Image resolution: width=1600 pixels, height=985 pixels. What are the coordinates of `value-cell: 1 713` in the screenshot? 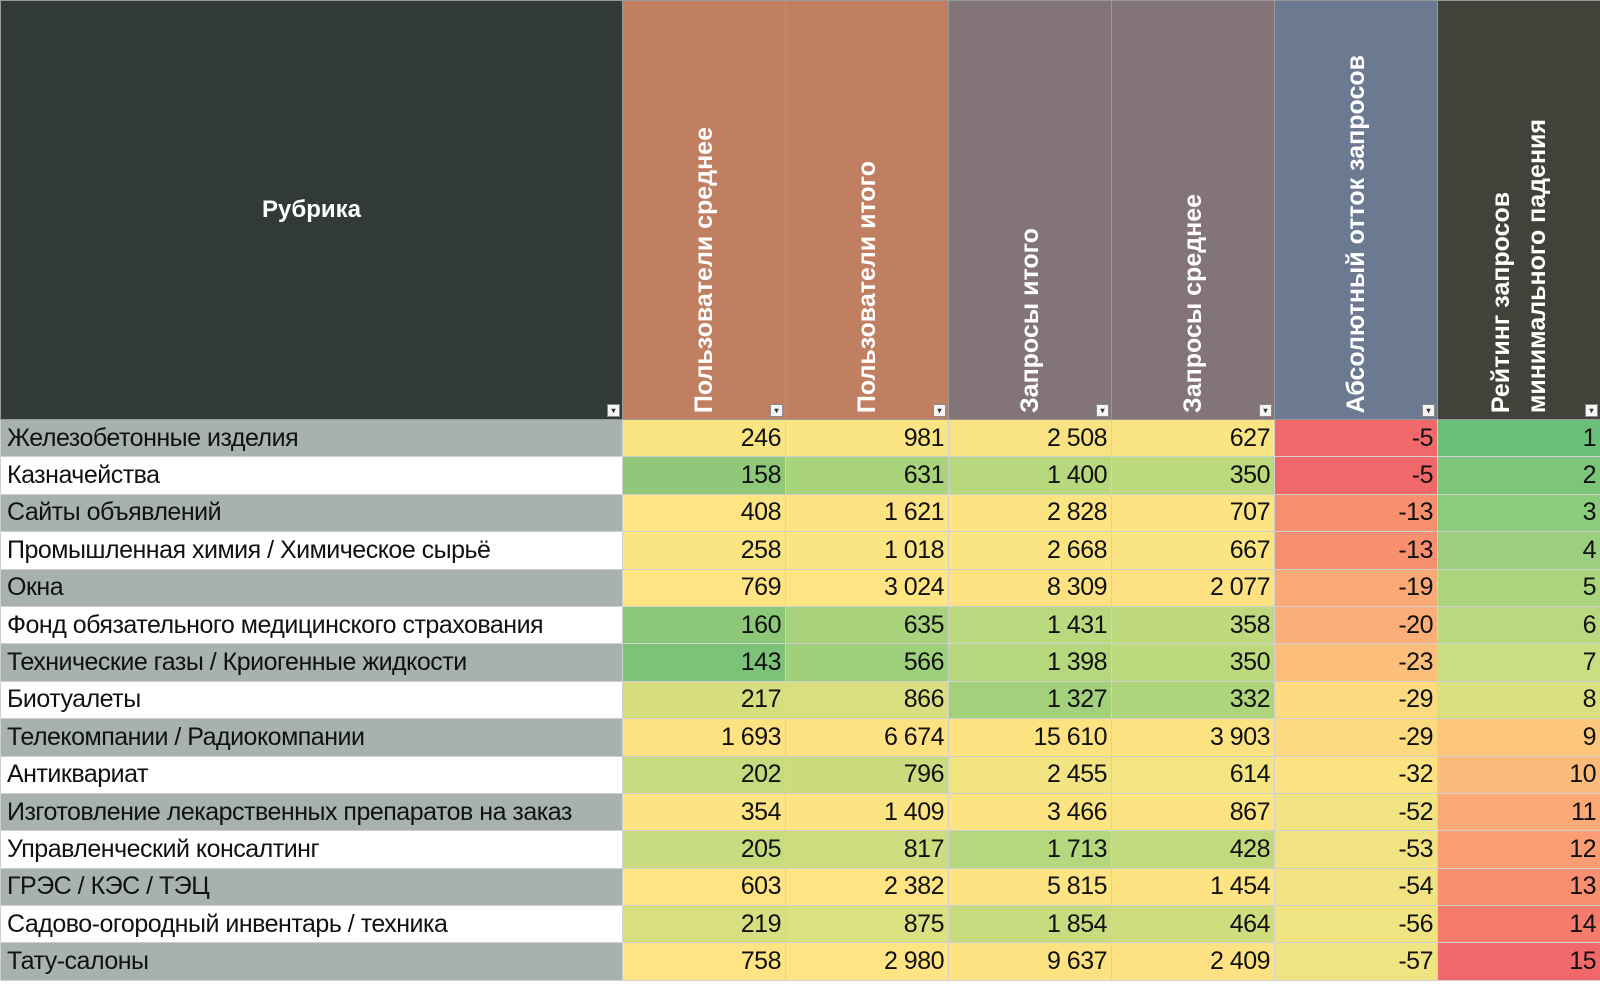 It's located at (1030, 849).